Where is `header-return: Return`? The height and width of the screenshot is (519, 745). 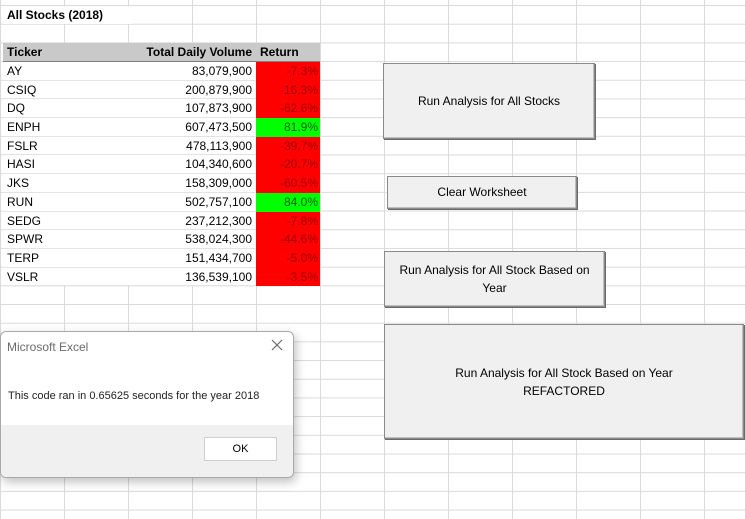
header-return: Return is located at coordinates (288, 52).